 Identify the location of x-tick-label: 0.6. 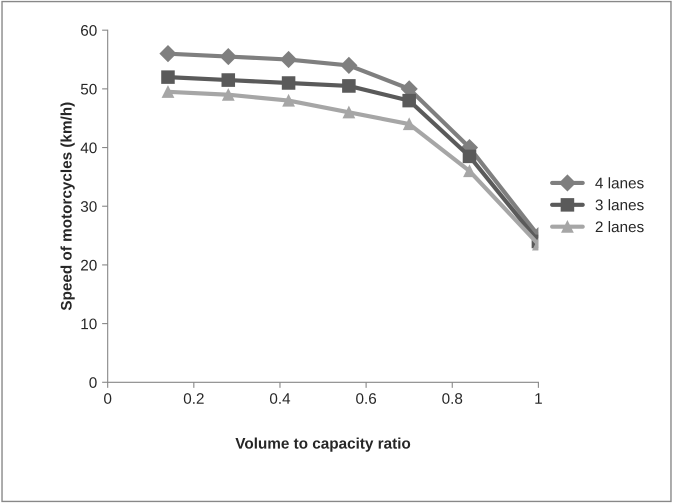
(366, 398).